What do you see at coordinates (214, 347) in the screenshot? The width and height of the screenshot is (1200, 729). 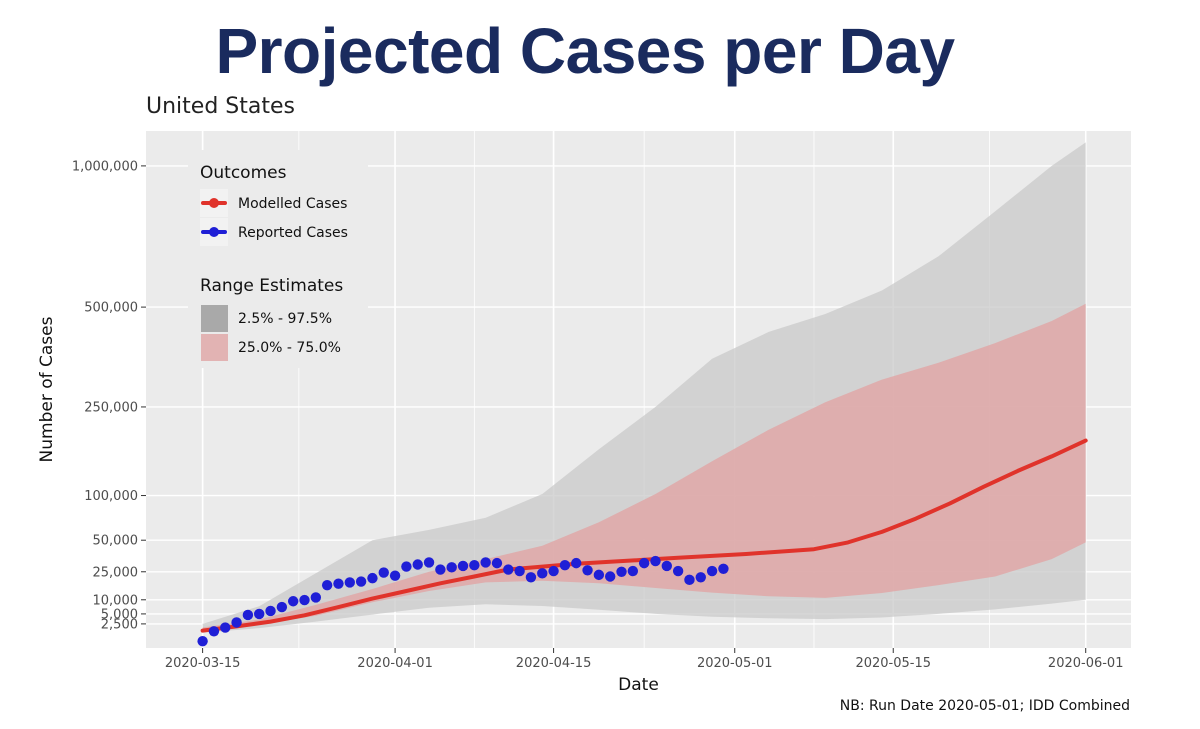 I see `legend-inner-swatch` at bounding box center [214, 347].